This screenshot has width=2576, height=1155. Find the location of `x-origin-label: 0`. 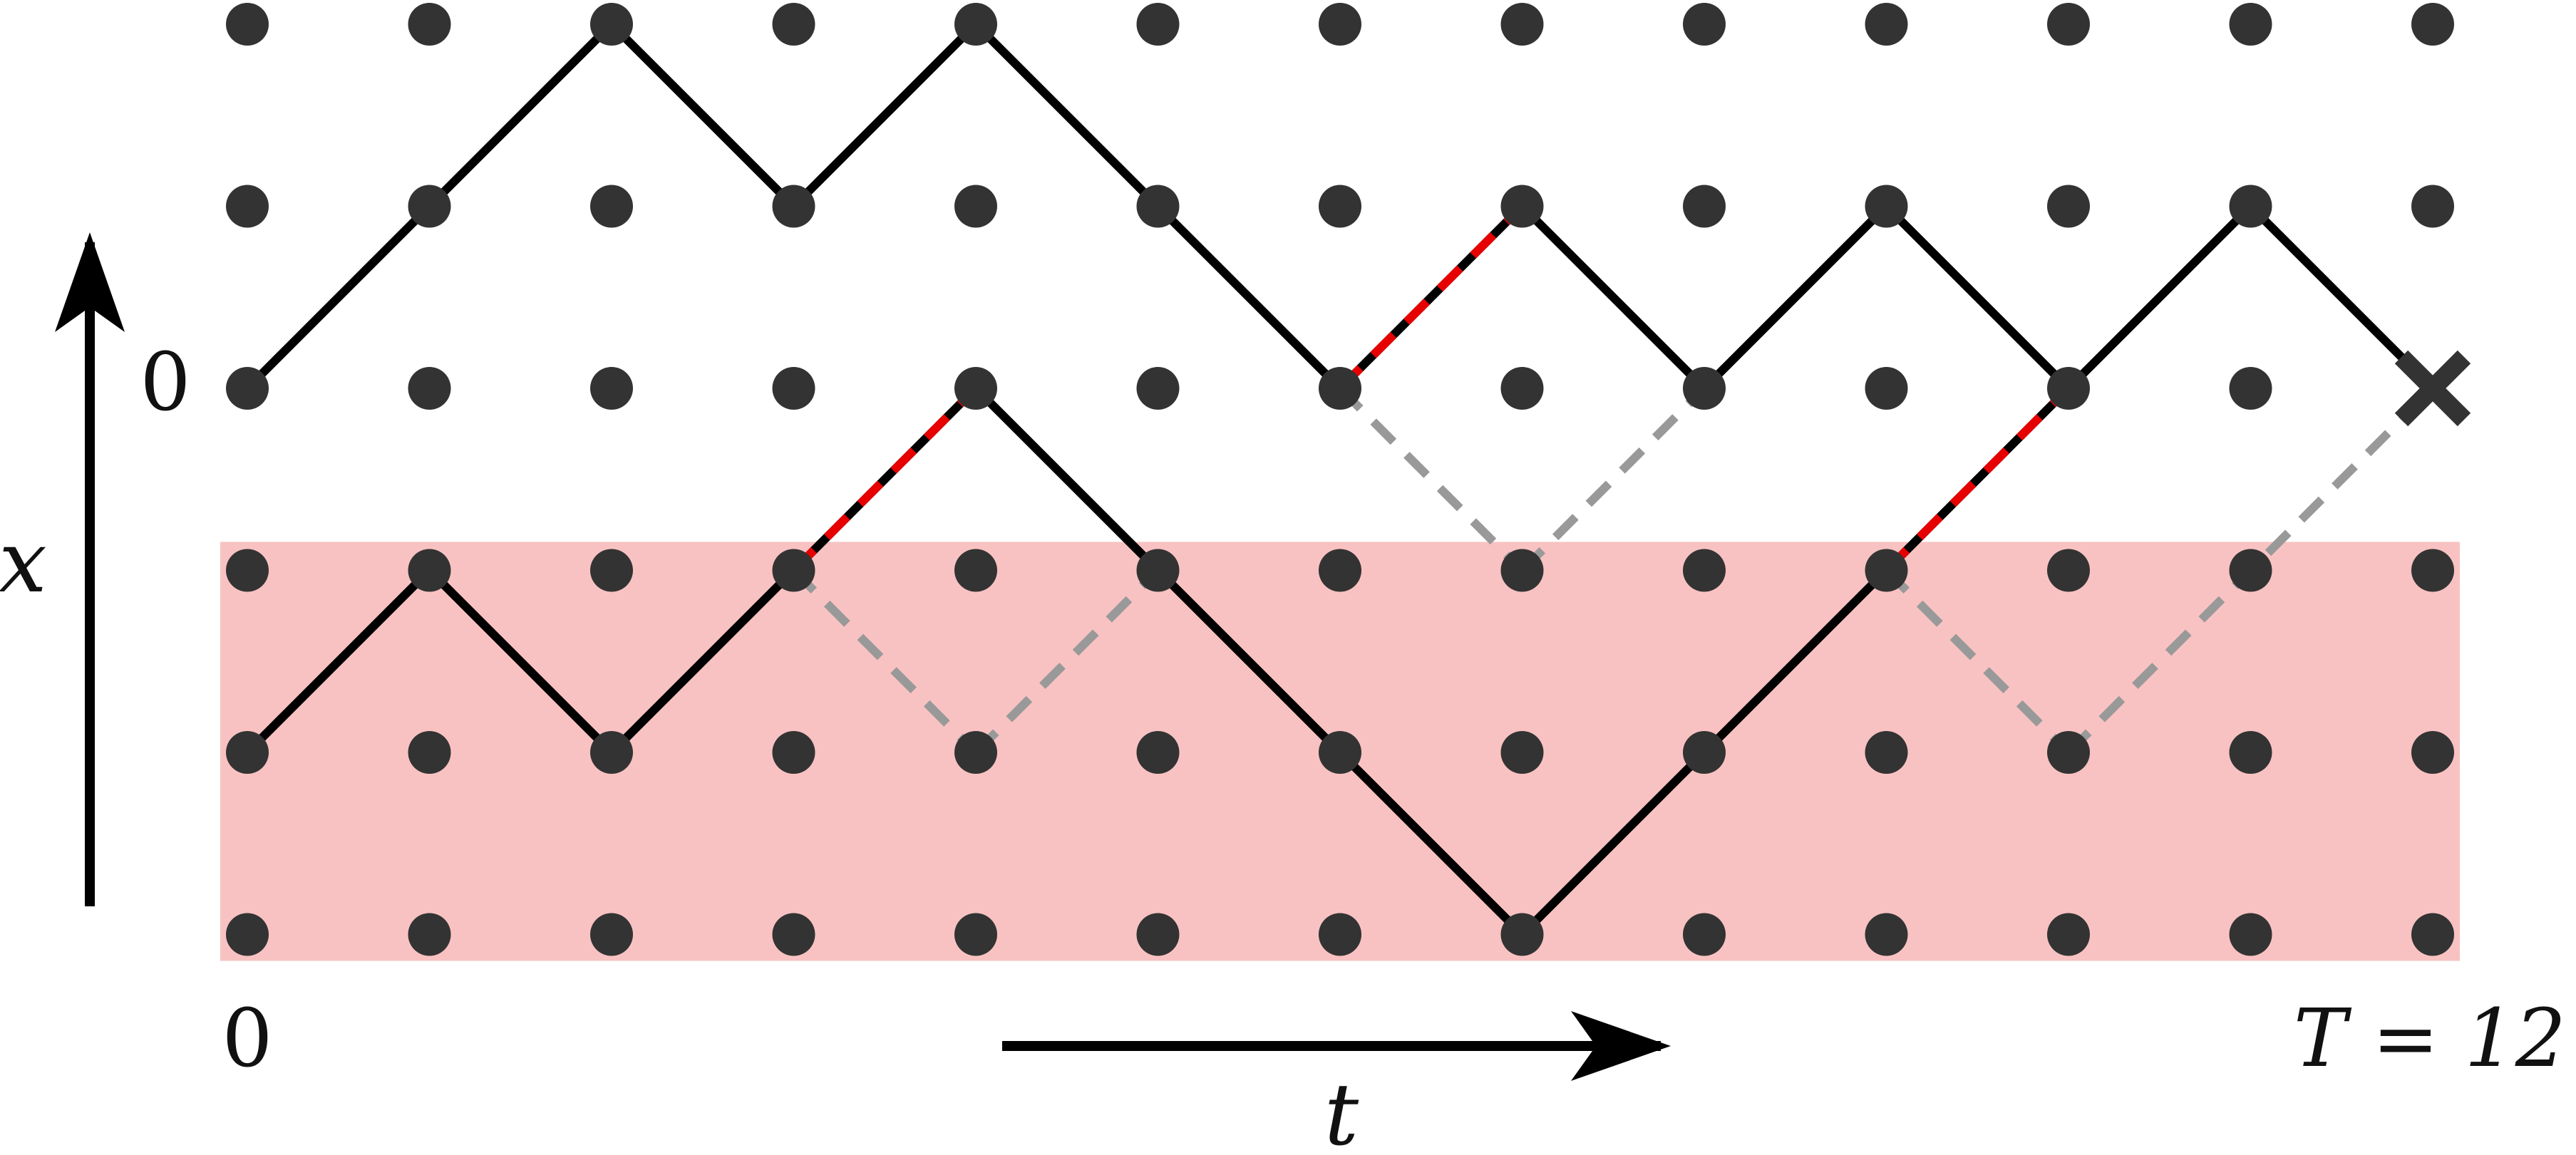

x-origin-label: 0 is located at coordinates (165, 382).